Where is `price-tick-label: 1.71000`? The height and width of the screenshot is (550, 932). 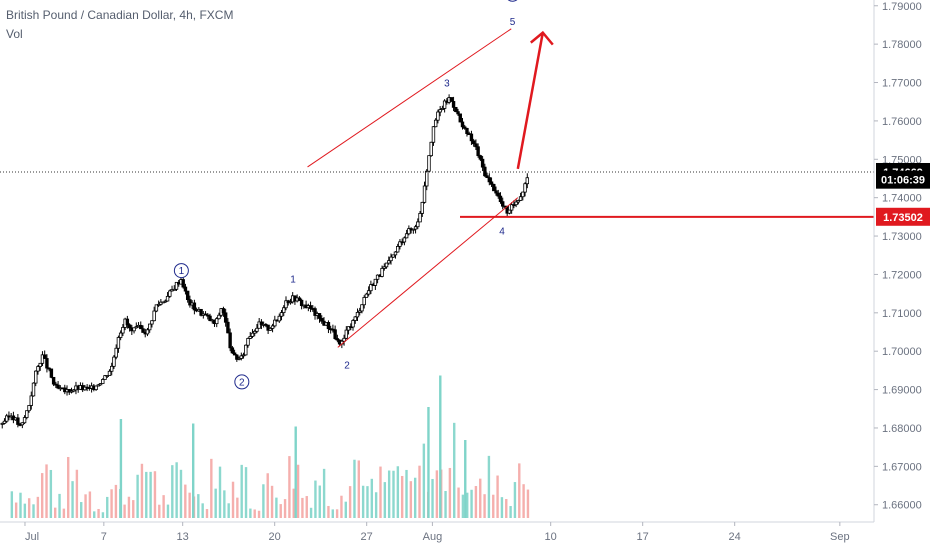 price-tick-label: 1.71000 is located at coordinates (902, 314).